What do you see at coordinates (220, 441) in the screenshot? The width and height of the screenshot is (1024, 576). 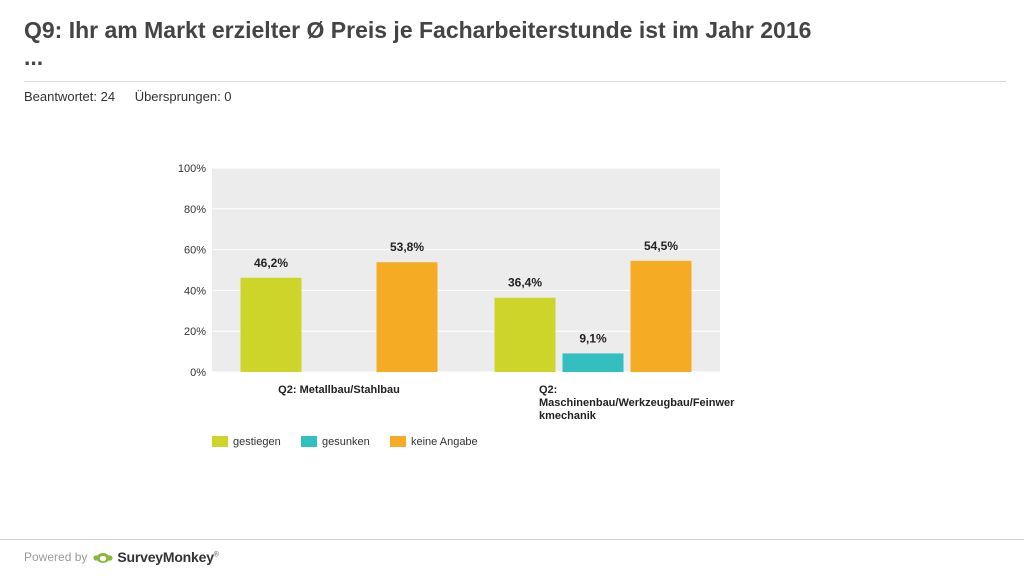 I see `legend-swatch-gestiegen` at bounding box center [220, 441].